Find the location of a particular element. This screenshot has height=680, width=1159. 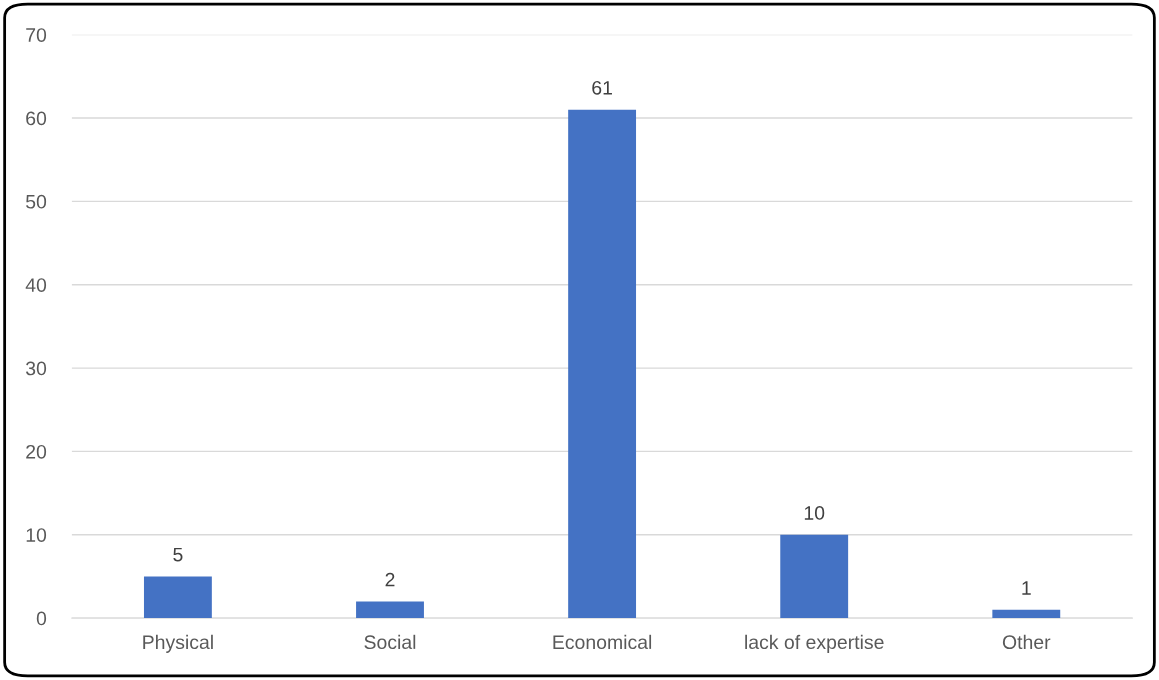

x-tick-label: Physical is located at coordinates (178, 643).